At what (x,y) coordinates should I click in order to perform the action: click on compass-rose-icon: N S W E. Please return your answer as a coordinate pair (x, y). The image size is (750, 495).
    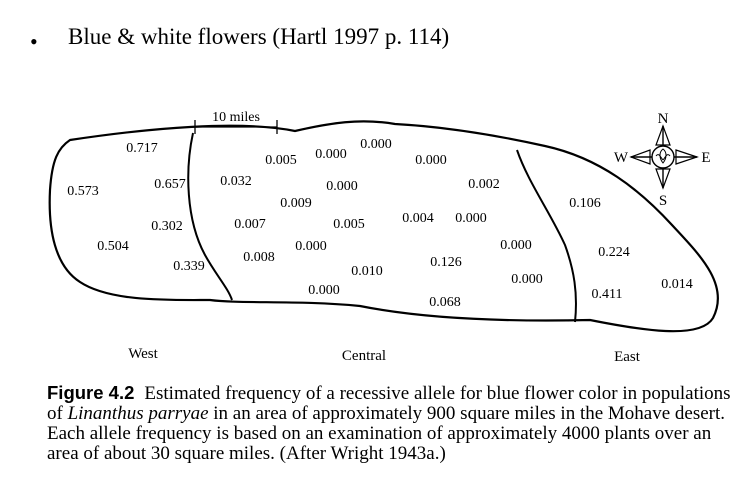
    Looking at the image, I should click on (662, 160).